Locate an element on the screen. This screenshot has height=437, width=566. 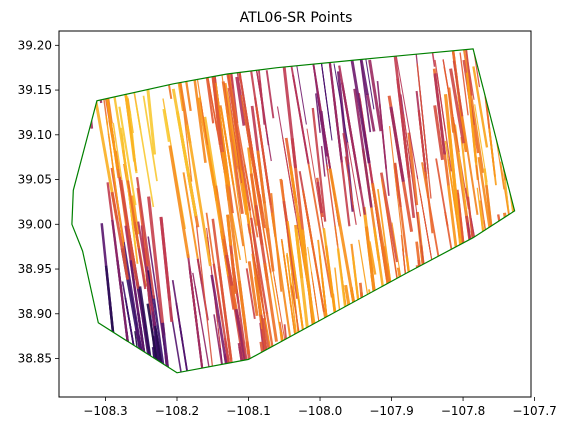
x-tick-label: −108.1 is located at coordinates (248, 411).